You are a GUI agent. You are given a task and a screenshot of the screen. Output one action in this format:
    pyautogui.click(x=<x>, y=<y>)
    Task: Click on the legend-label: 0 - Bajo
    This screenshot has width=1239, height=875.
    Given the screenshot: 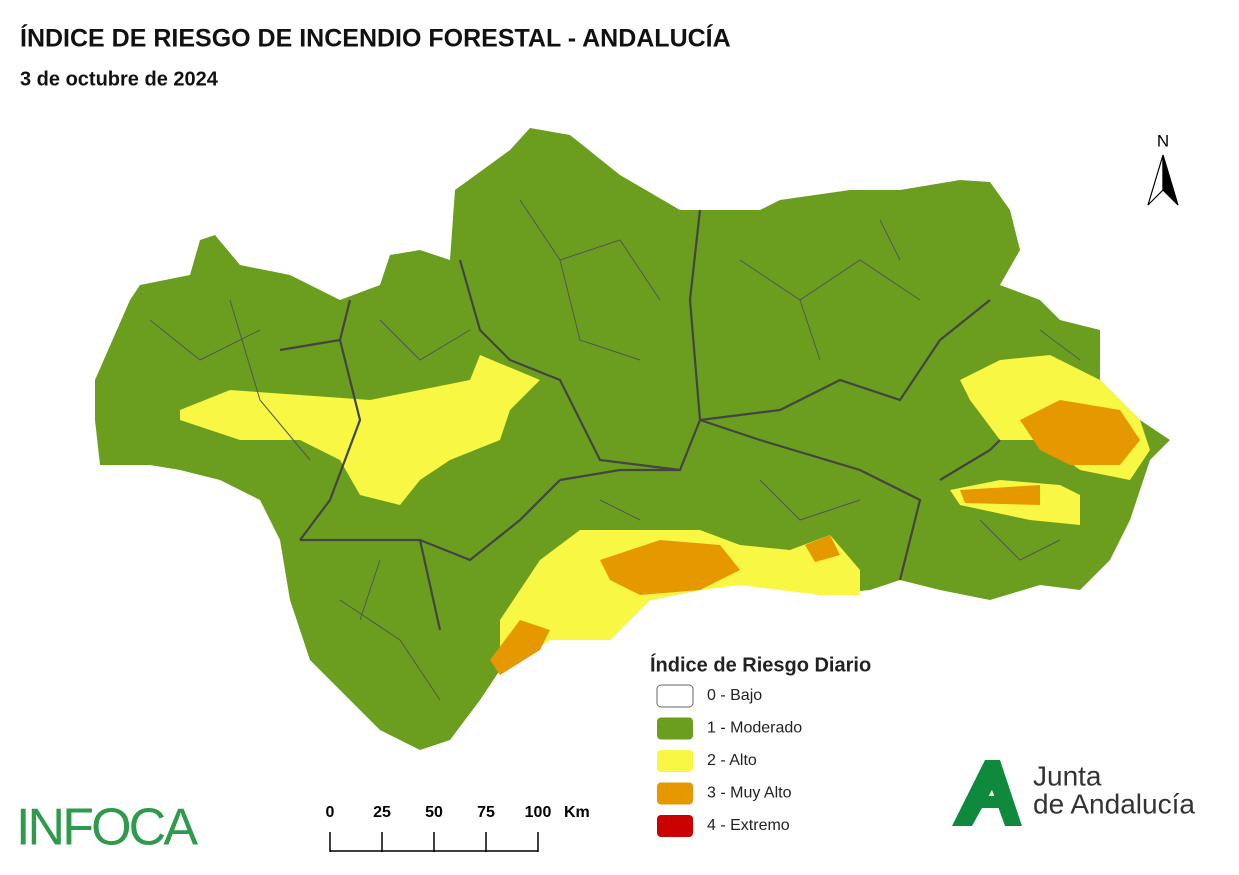 What is the action you would take?
    pyautogui.click(x=734, y=695)
    